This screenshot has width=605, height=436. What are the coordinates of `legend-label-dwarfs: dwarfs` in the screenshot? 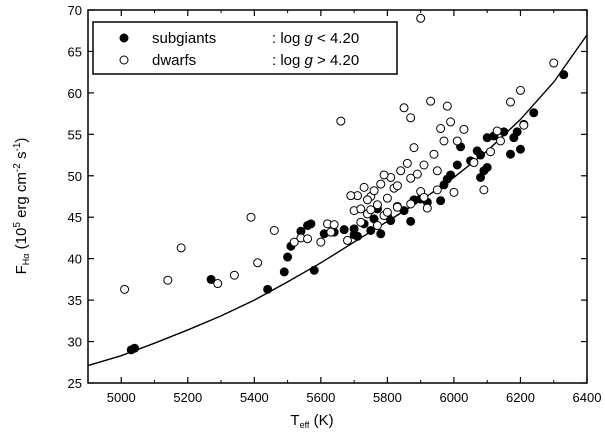 It's located at (174, 60).